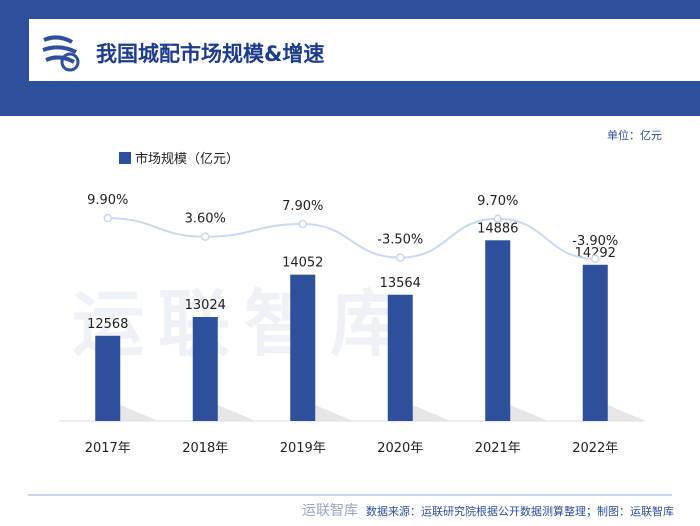 The width and height of the screenshot is (700, 526). Describe the element at coordinates (24, 50) in the screenshot. I see `header-accent-bar` at that location.